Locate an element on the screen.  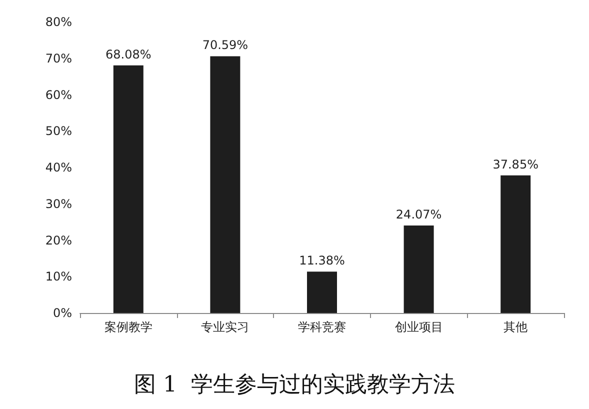
data-label: 70.59% is located at coordinates (225, 45).